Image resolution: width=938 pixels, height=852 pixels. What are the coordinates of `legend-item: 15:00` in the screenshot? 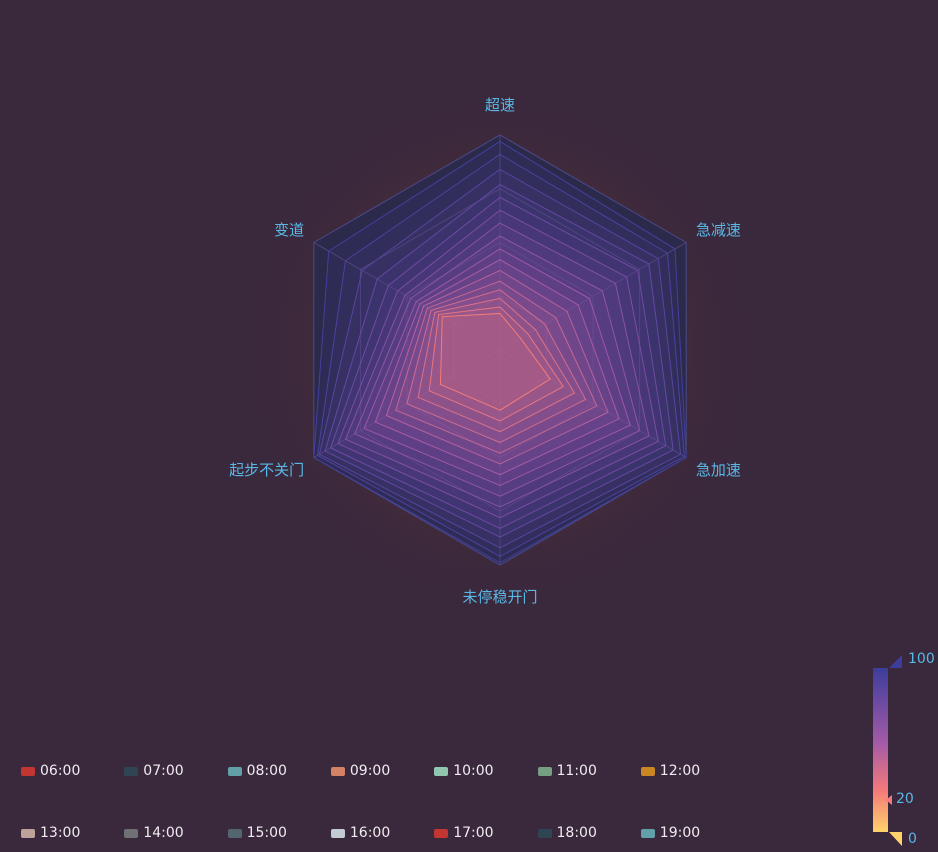 It's located at (257, 833).